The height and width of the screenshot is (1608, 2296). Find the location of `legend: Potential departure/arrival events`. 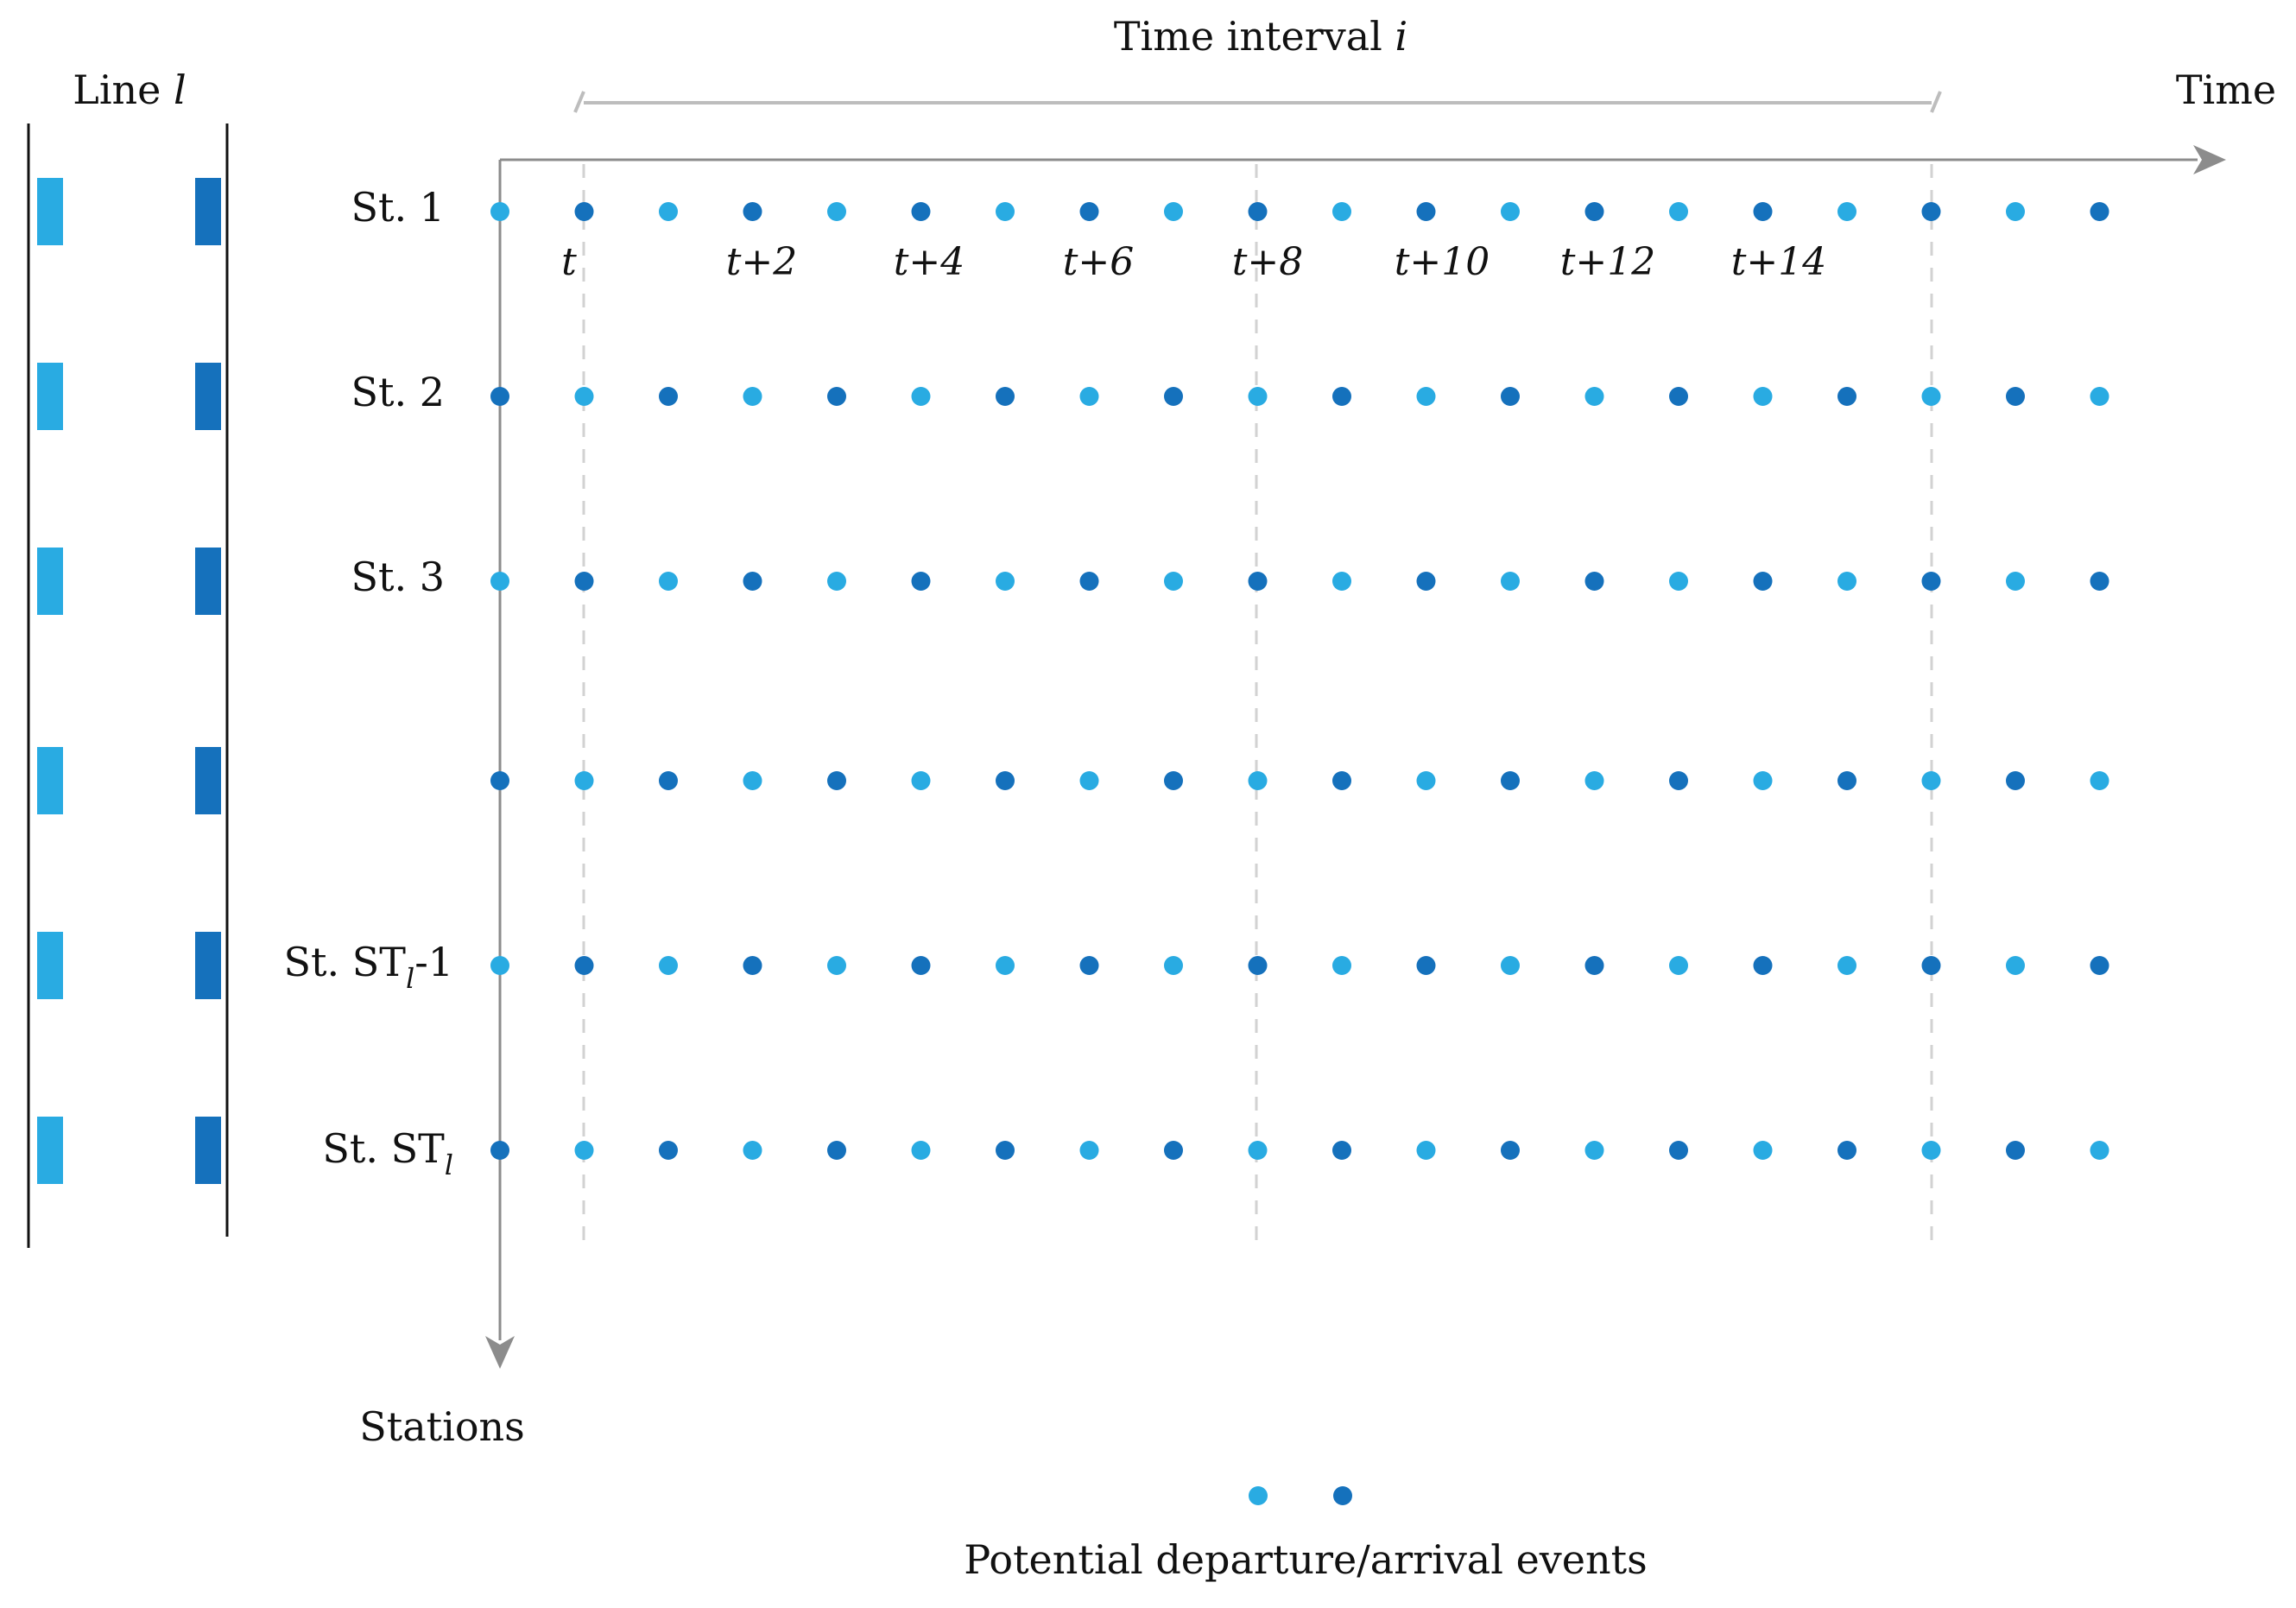

legend: Potential departure/arrival events is located at coordinates (1306, 1534).